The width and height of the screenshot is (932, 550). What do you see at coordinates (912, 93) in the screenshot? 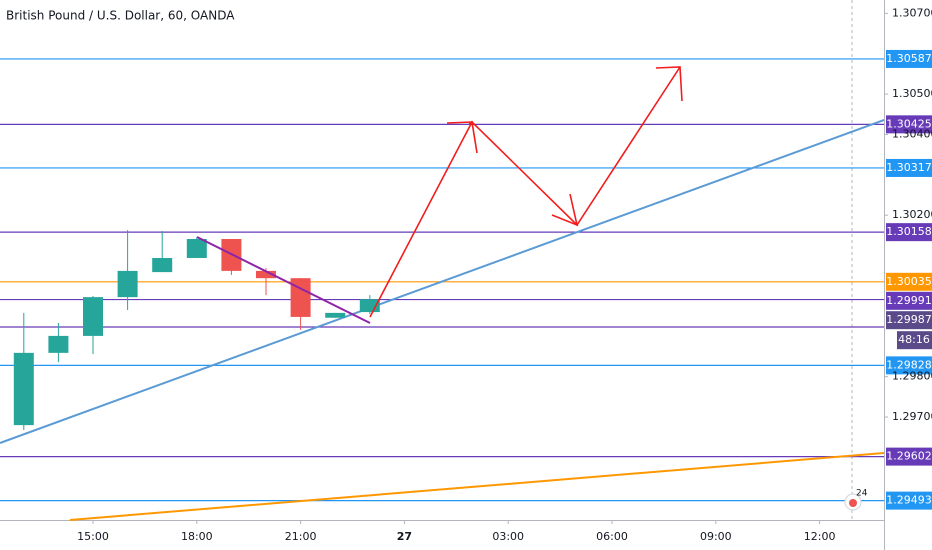
I see `y-tick-label: 1.30500` at bounding box center [912, 93].